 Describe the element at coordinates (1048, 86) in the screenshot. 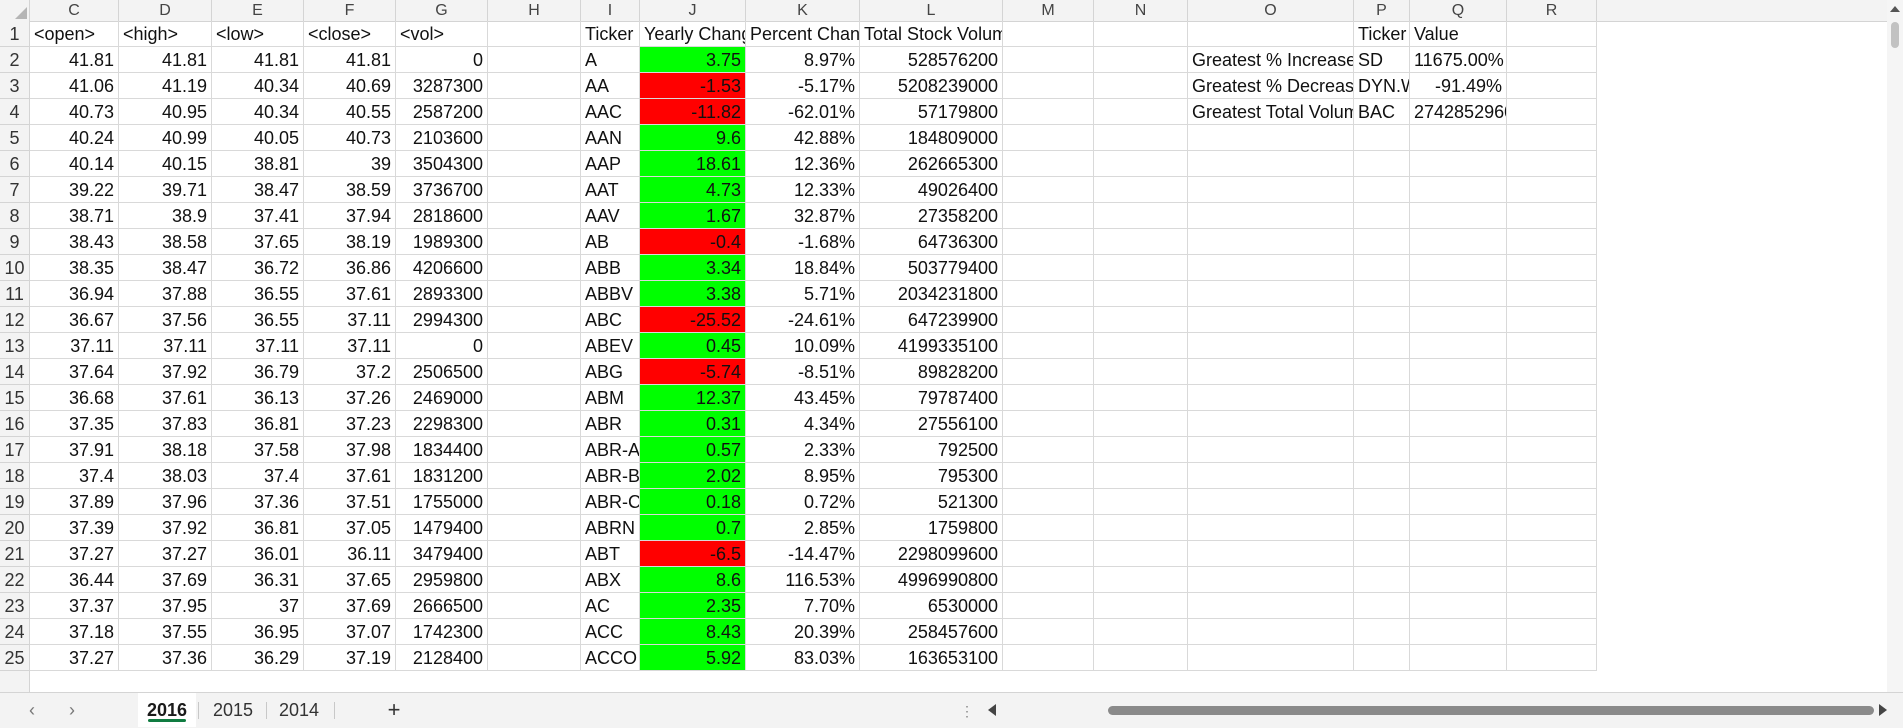

I see `cell-M3` at that location.